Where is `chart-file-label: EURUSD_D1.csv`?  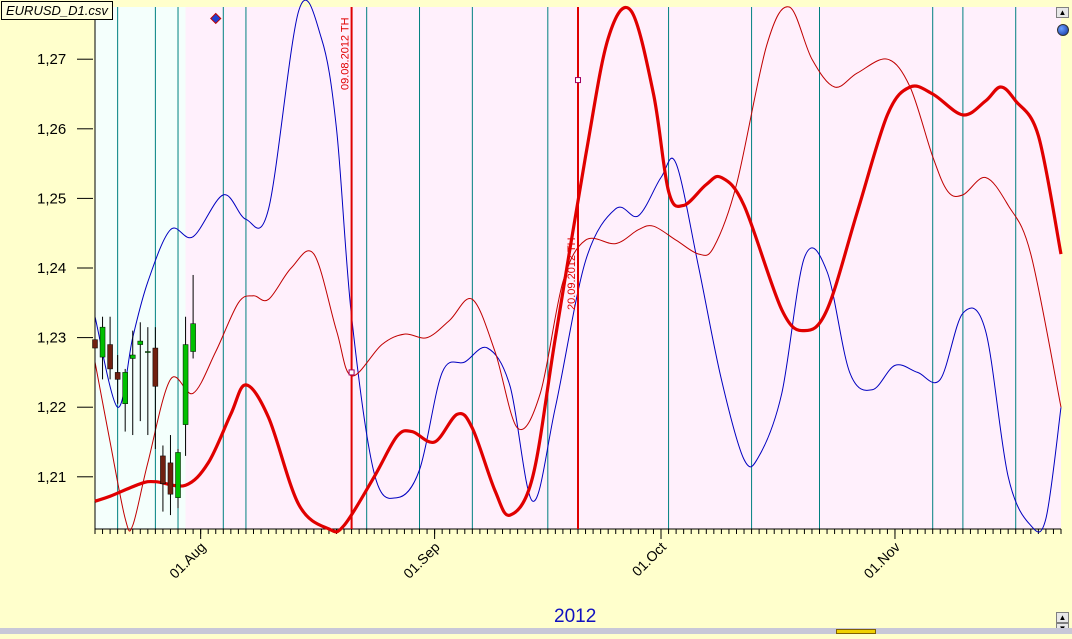 chart-file-label: EURUSD_D1.csv is located at coordinates (57, 10).